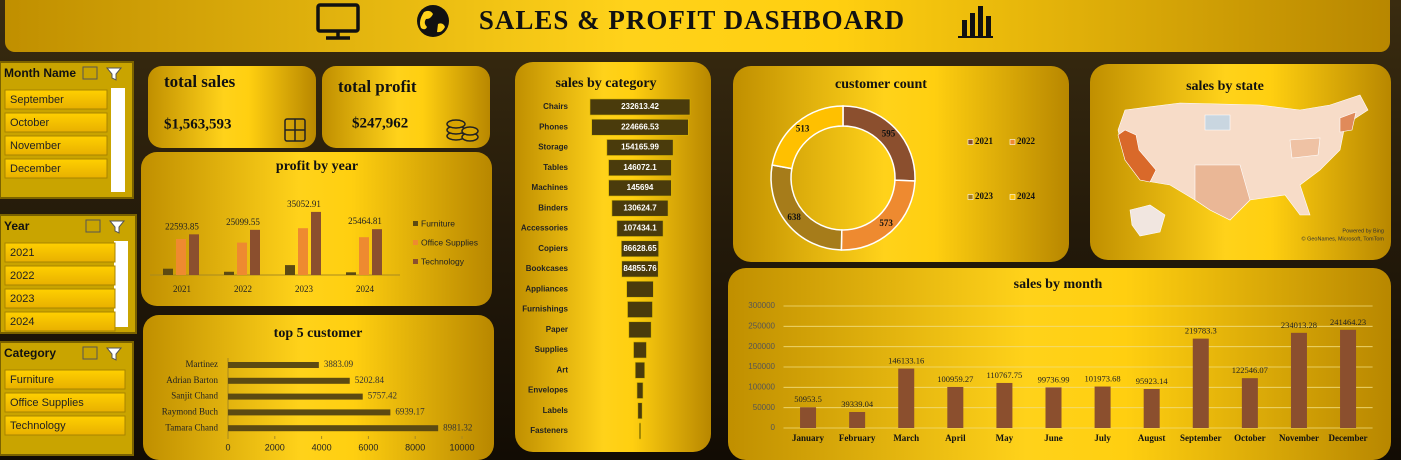  I want to click on y-tick-label: 50000, so click(764, 407).